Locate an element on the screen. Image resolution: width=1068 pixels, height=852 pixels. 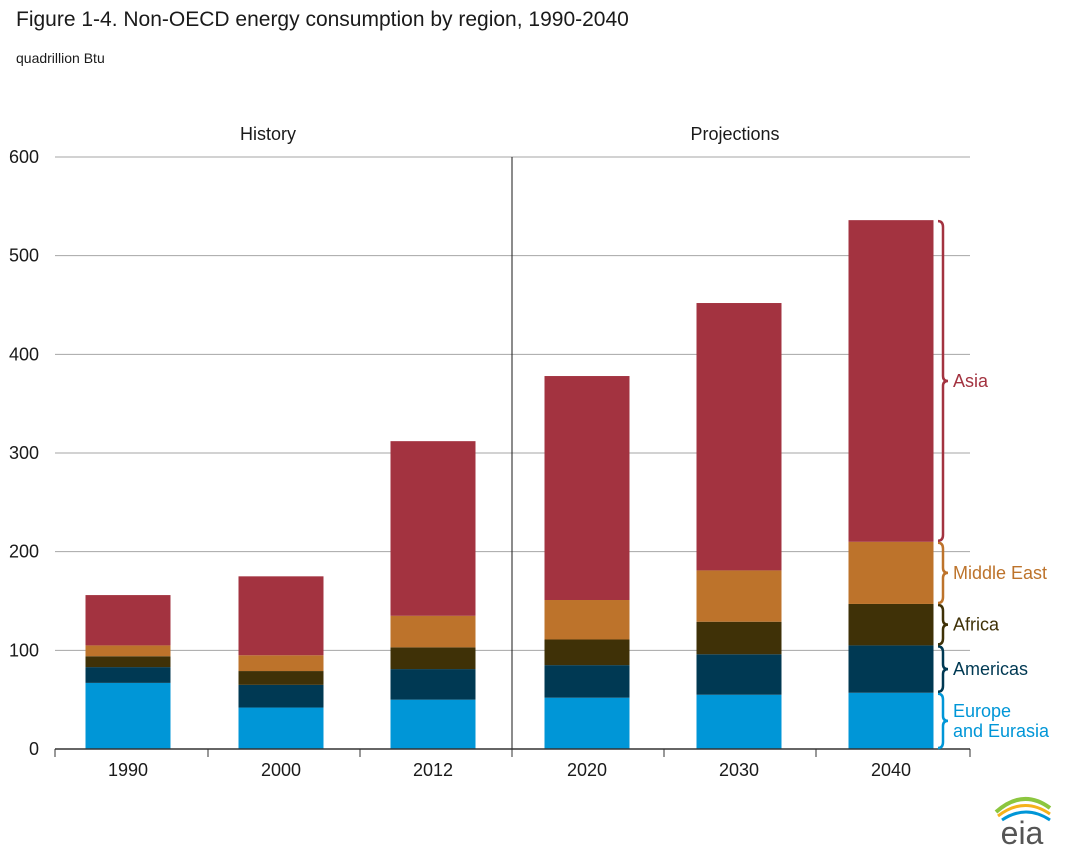
x-tick-label: 2012 is located at coordinates (433, 770).